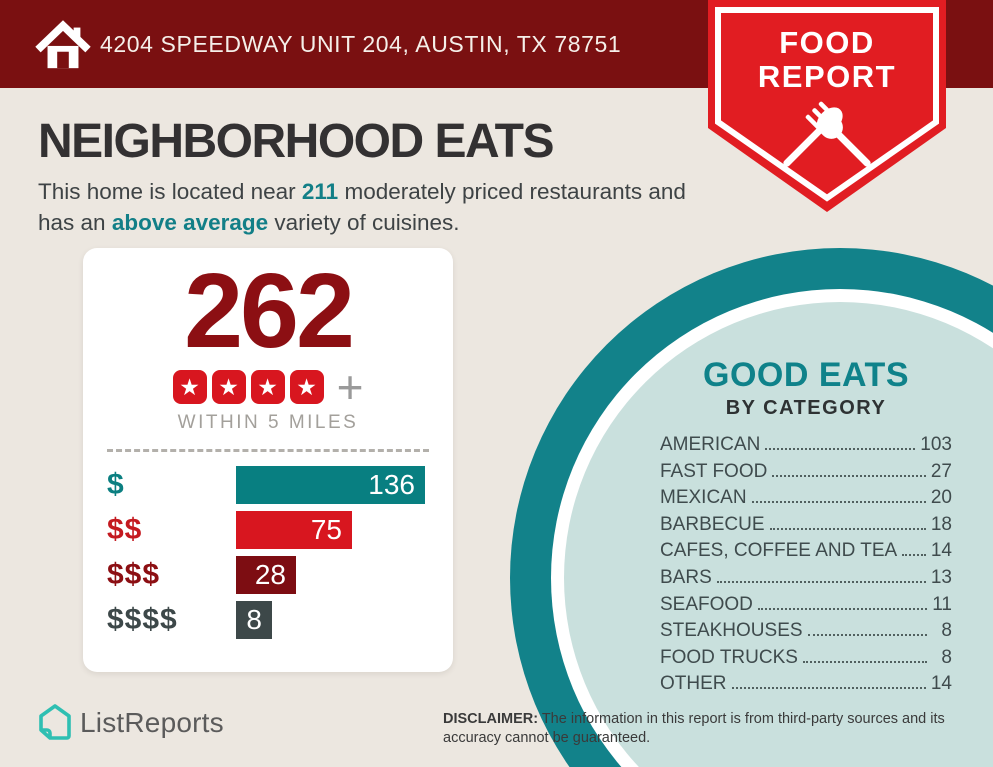  I want to click on category-label: OTHER, so click(693, 684).